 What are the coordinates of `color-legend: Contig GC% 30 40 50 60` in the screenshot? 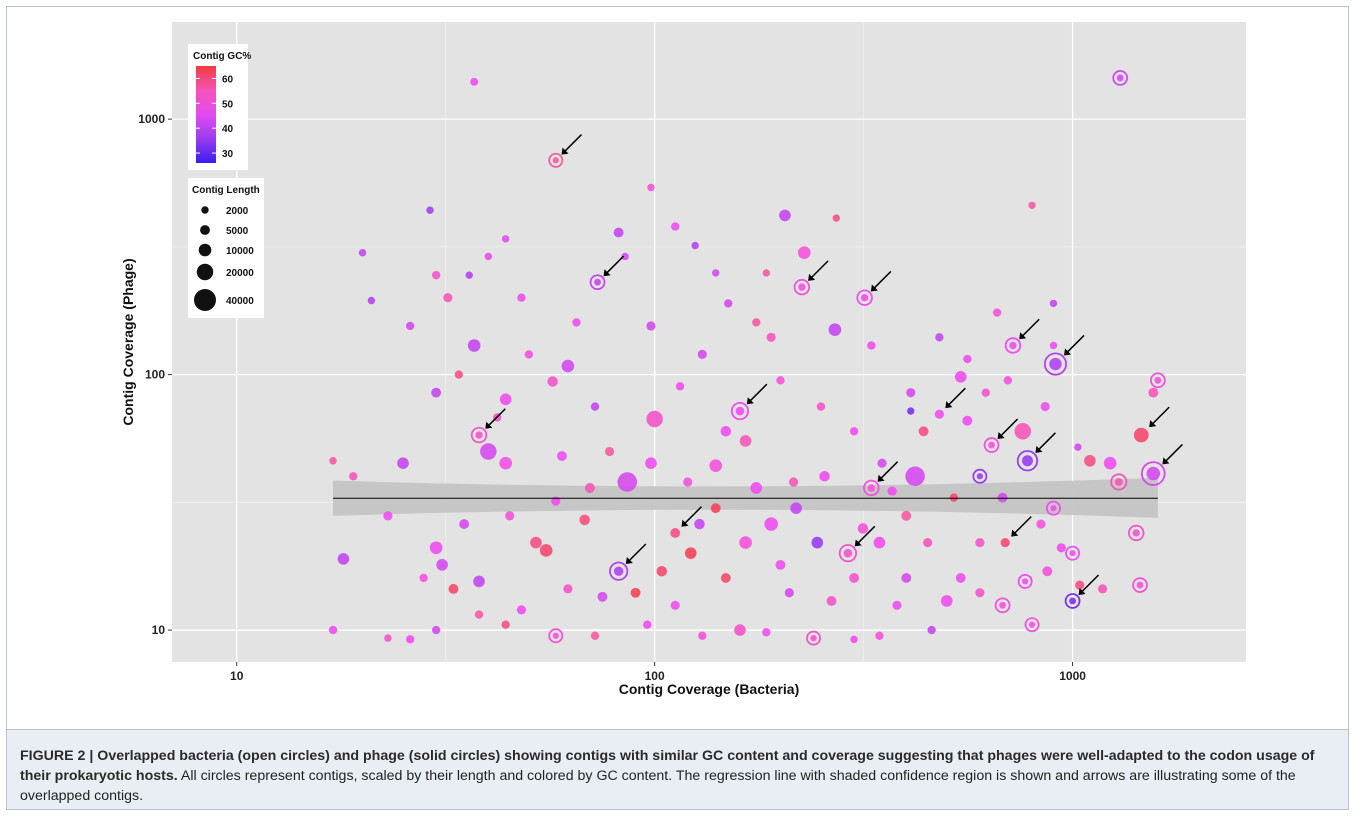 It's located at (219, 107).